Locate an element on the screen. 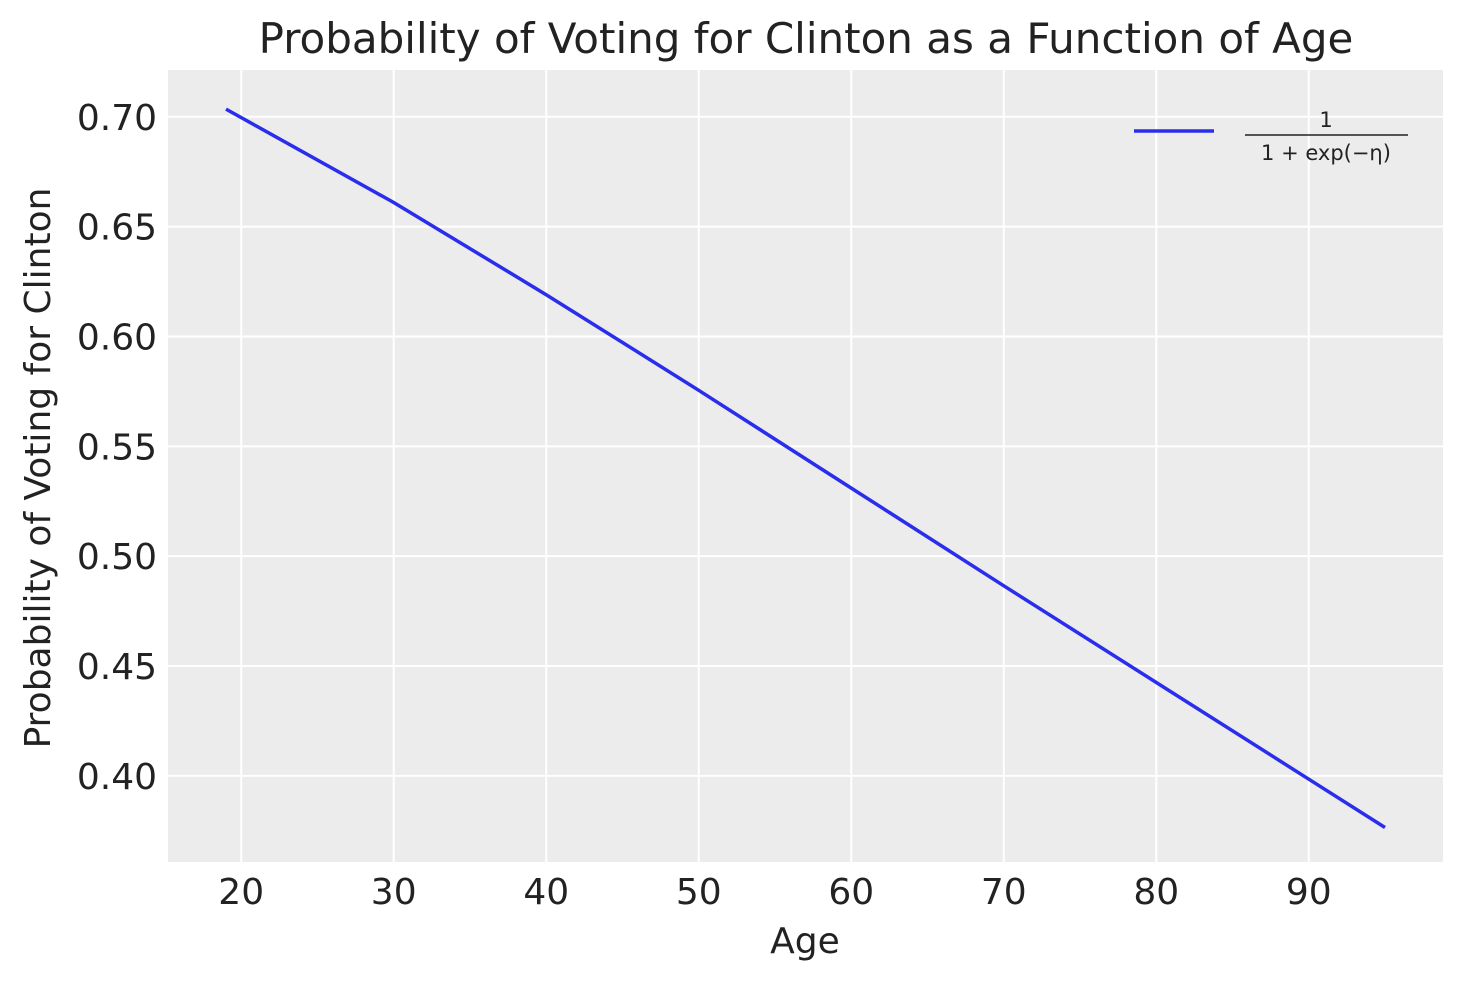  x-tick-label: 60 is located at coordinates (851, 892).